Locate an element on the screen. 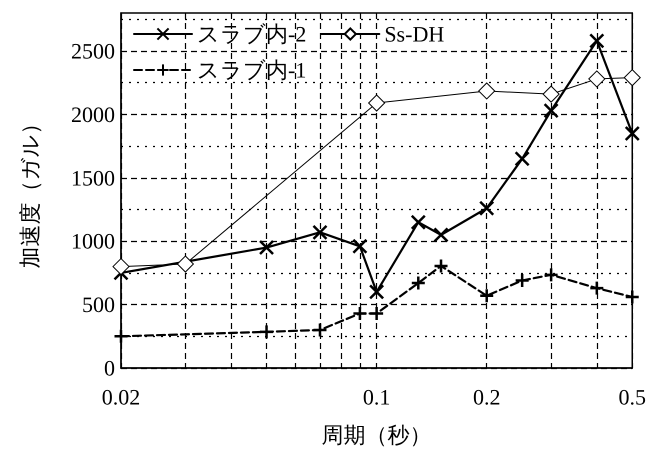 This screenshot has height=456, width=649. y-tick-label: 2000 is located at coordinates (93, 114).